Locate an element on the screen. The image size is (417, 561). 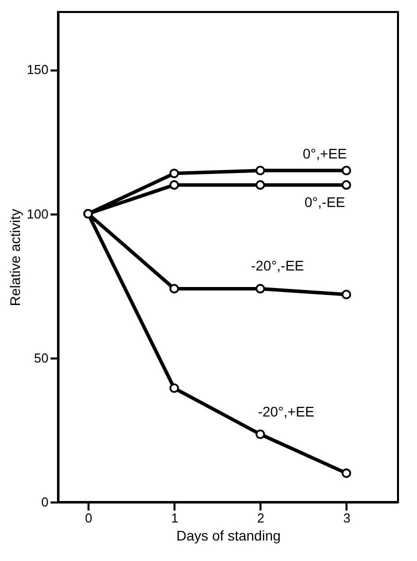
series-label: 0°,+EE is located at coordinates (324, 154).